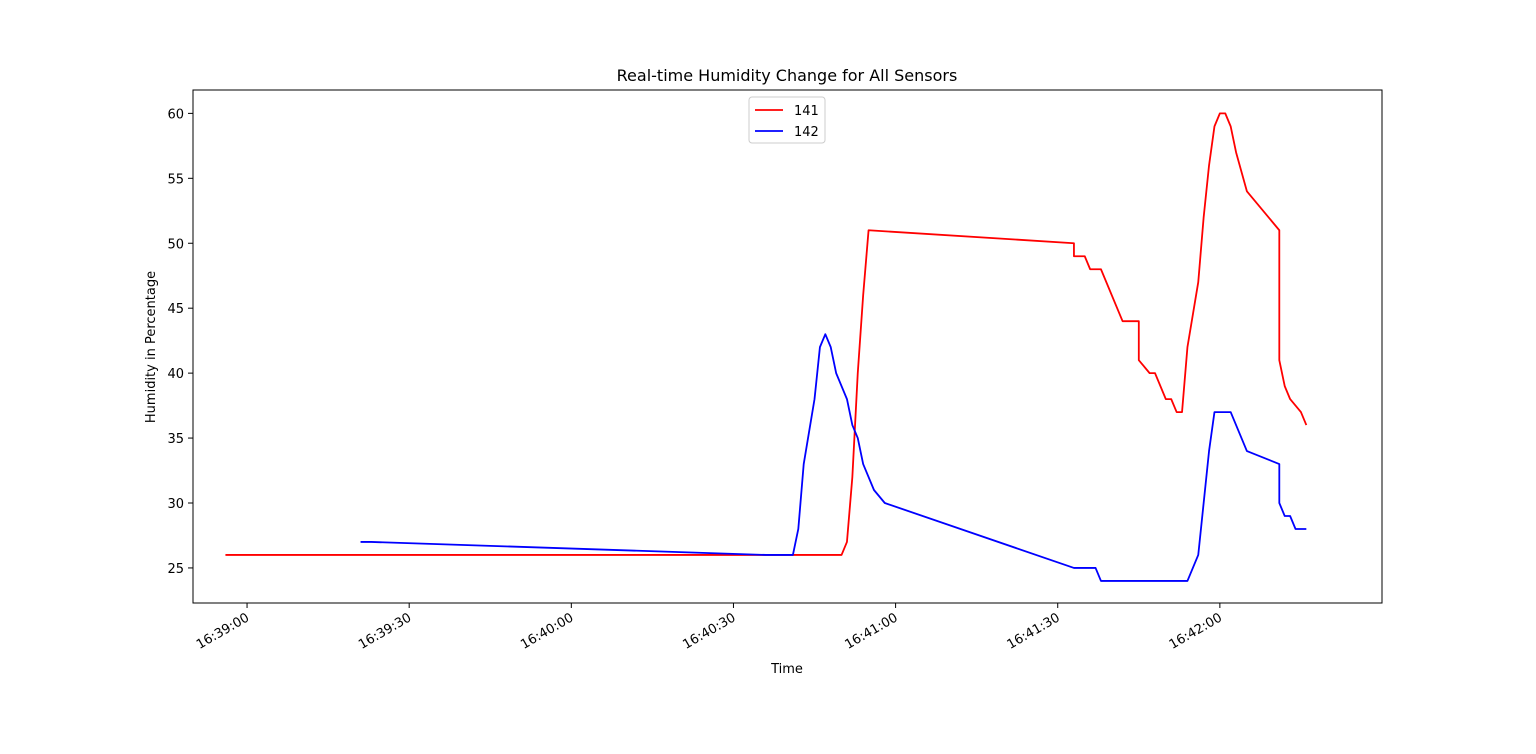  Describe the element at coordinates (1196, 631) in the screenshot. I see `x-tick-label: 16:42:00` at that location.